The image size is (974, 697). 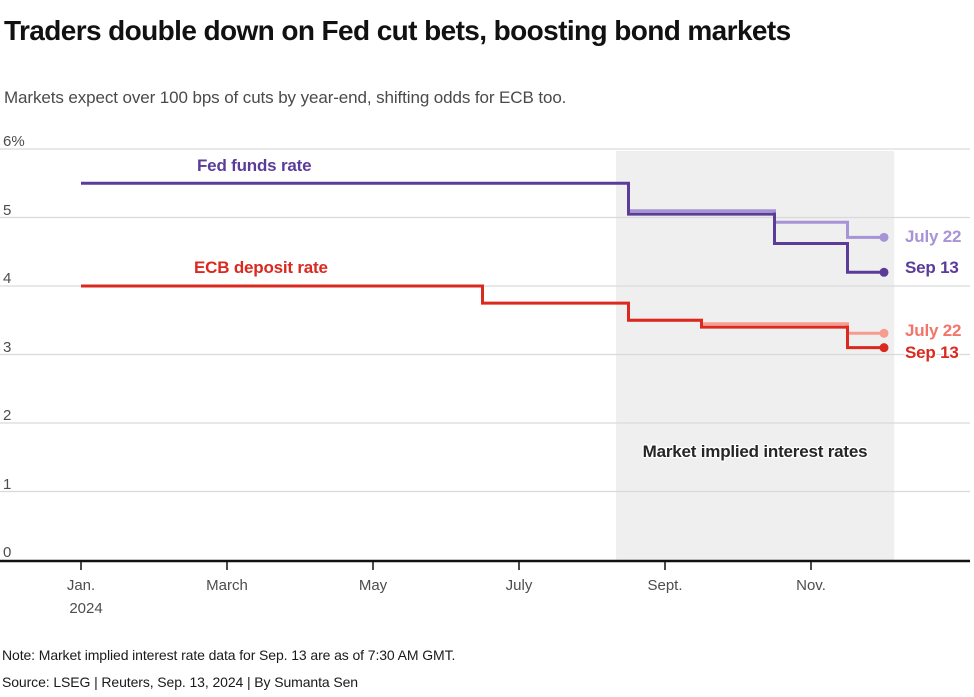 What do you see at coordinates (884, 272) in the screenshot?
I see `fed-funds-sep13-end-dot` at bounding box center [884, 272].